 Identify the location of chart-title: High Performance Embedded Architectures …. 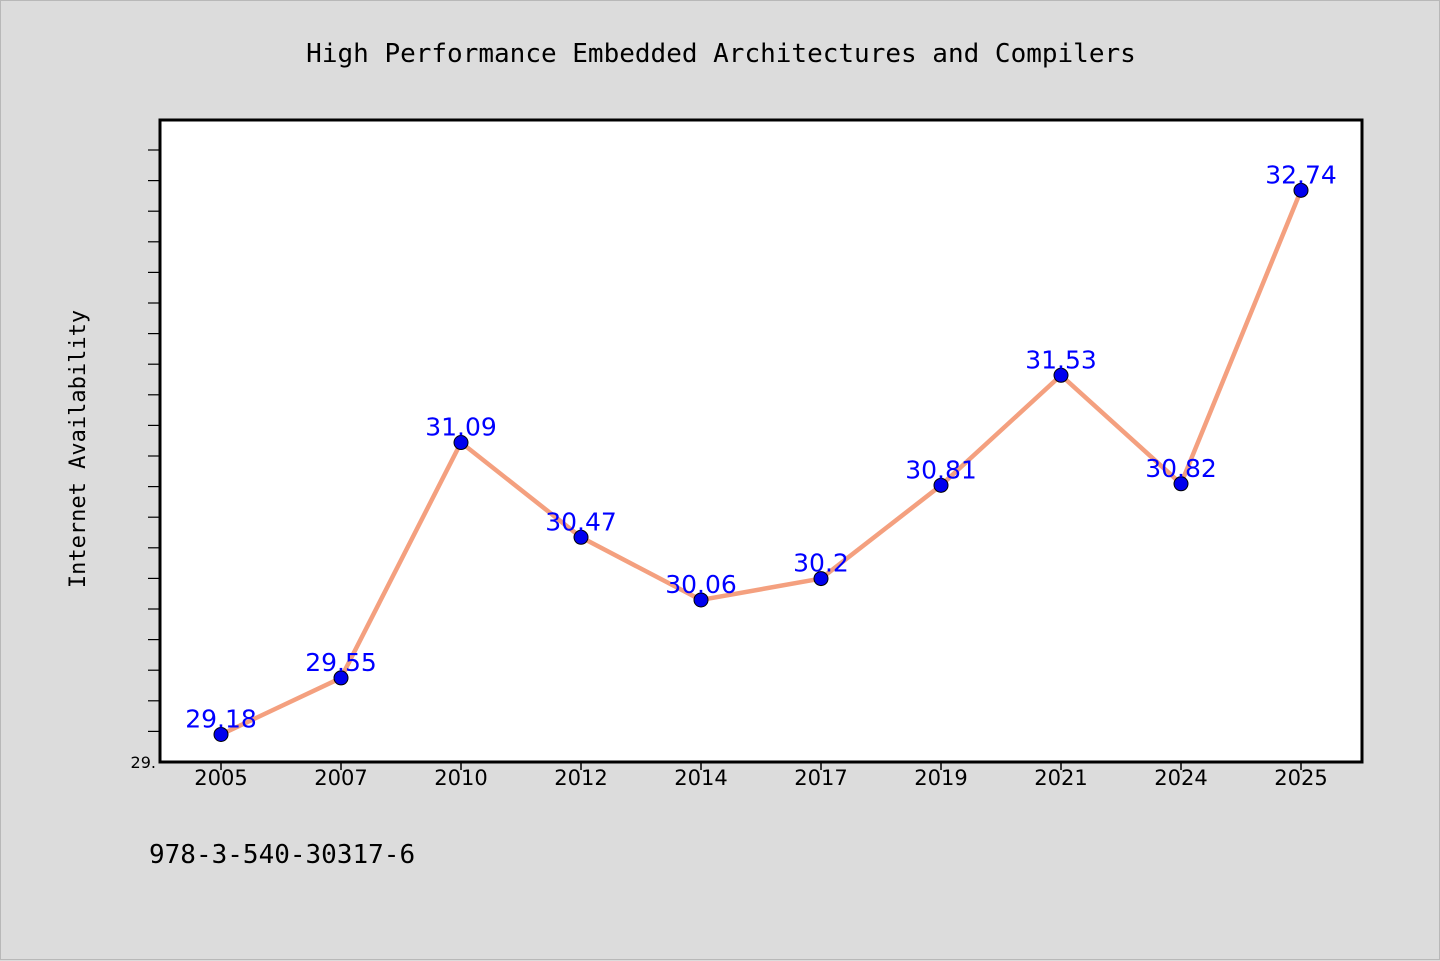
(721, 54).